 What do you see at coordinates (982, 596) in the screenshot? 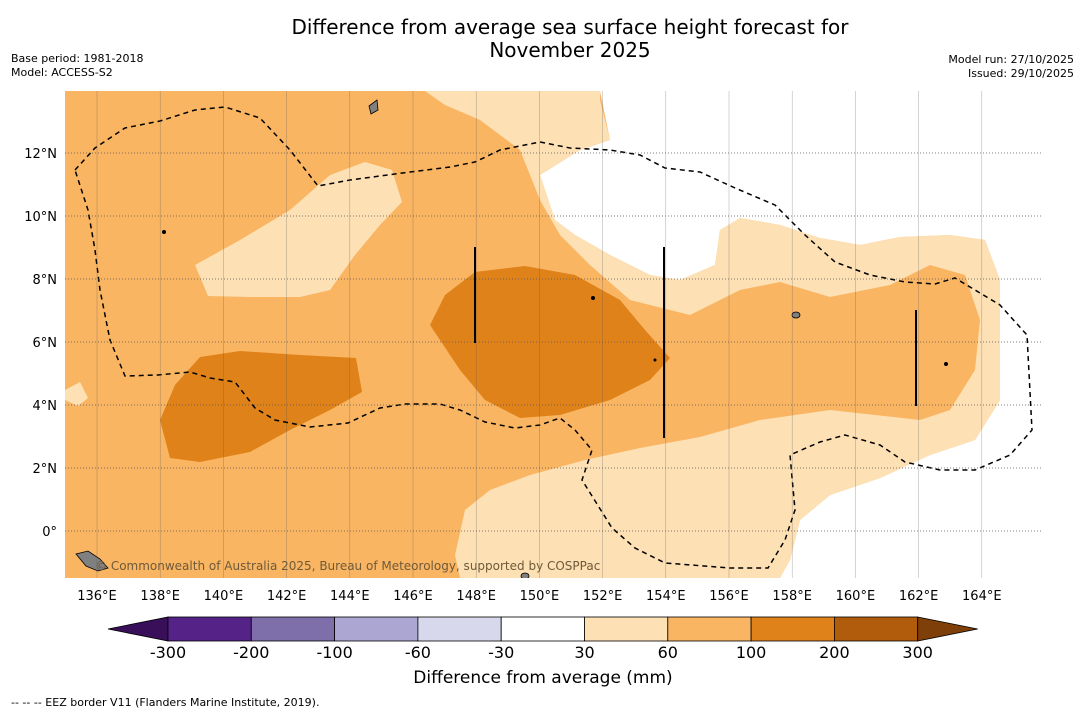
I see `lon-tick-label: 164°E` at bounding box center [982, 596].